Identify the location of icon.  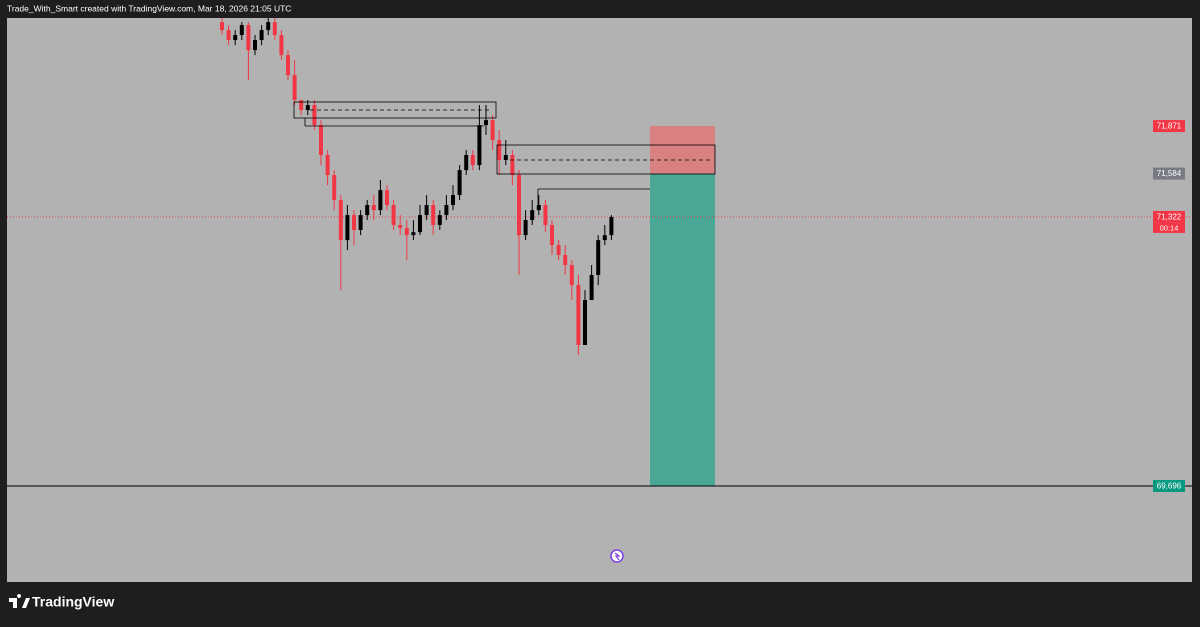
(617, 556).